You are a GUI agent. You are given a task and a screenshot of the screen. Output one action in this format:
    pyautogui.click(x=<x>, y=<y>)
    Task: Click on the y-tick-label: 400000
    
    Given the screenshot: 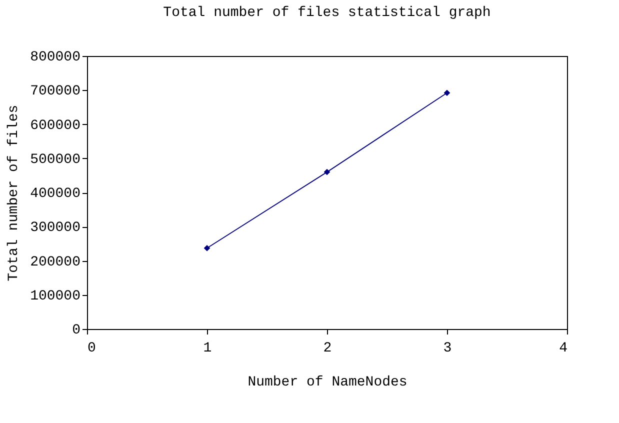 What is the action you would take?
    pyautogui.click(x=55, y=194)
    